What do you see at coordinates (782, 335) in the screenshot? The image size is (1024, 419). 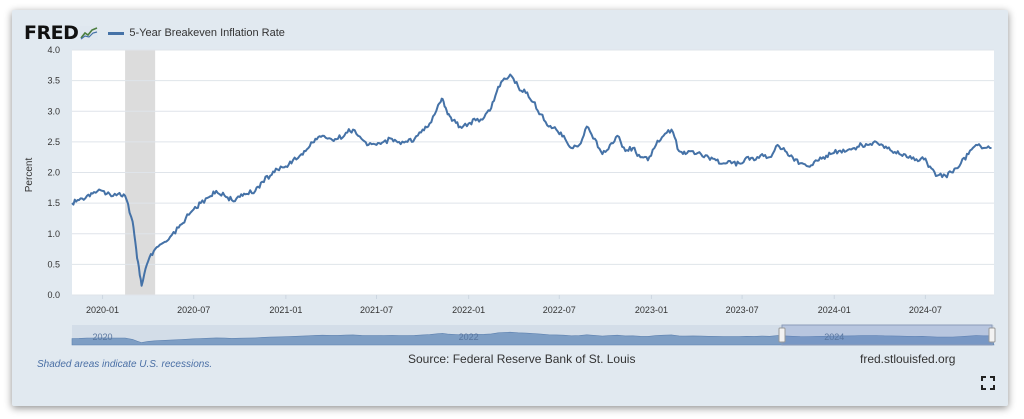 I see `navigator-handle-left` at bounding box center [782, 335].